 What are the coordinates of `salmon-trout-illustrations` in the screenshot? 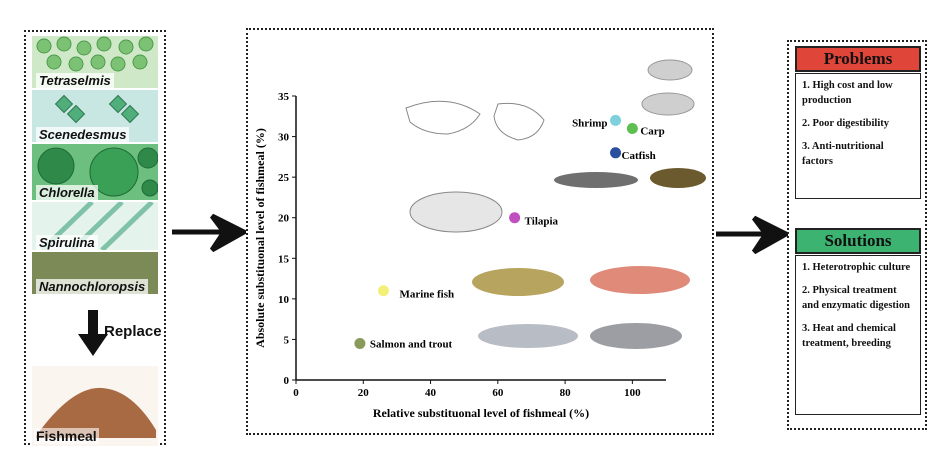 It's located at (580, 336).